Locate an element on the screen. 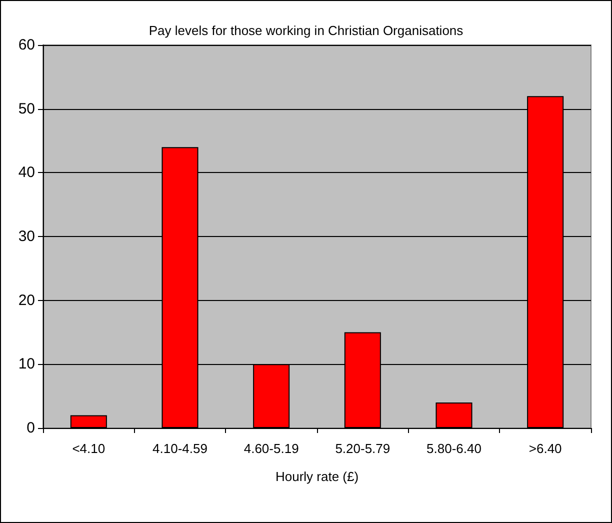  y-tick-label: 50 is located at coordinates (26, 109).